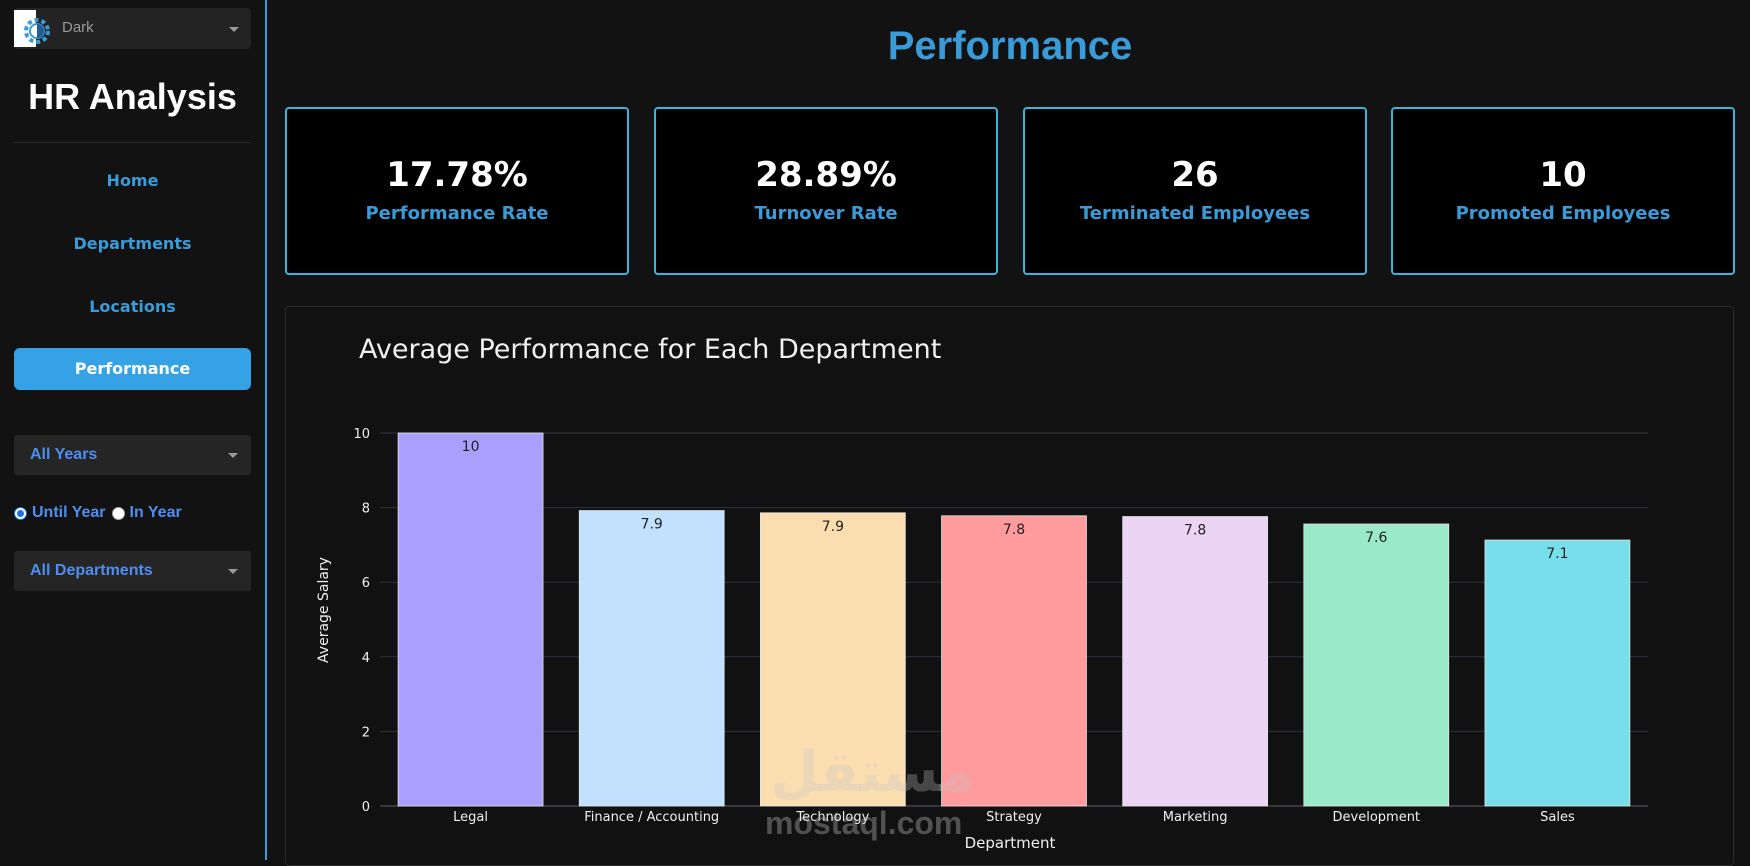  Describe the element at coordinates (1376, 538) in the screenshot. I see `data-label: 7.6` at that location.